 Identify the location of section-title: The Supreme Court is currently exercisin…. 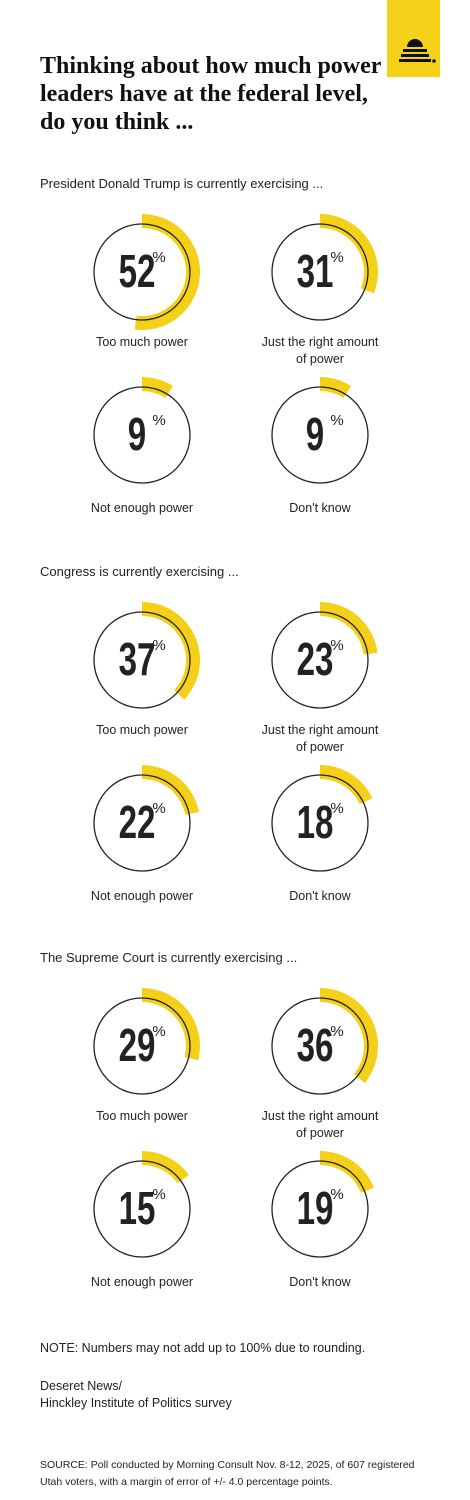
(169, 957).